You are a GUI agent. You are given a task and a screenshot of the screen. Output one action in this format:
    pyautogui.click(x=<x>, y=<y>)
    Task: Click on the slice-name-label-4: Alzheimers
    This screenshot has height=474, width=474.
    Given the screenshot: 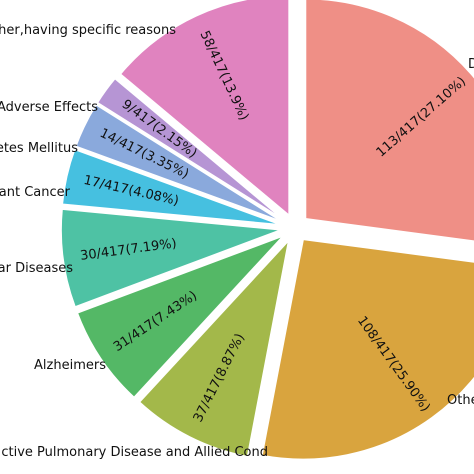 What is the action you would take?
    pyautogui.click(x=70, y=365)
    